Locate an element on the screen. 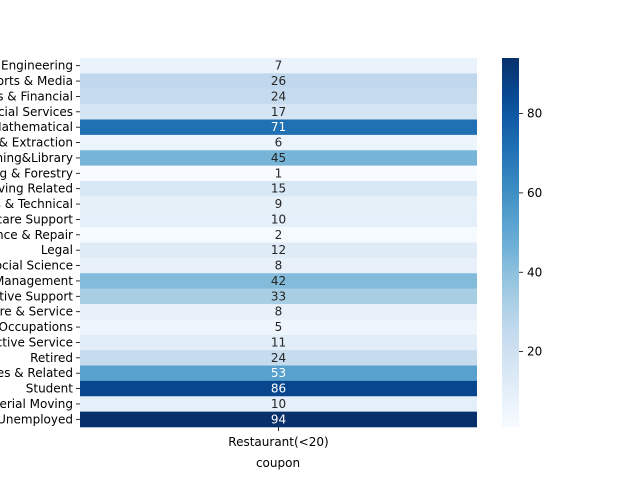 This screenshot has width=640, height=480. y-tick-label: Arts Design Entertainment Sports & Media is located at coordinates (36, 81).